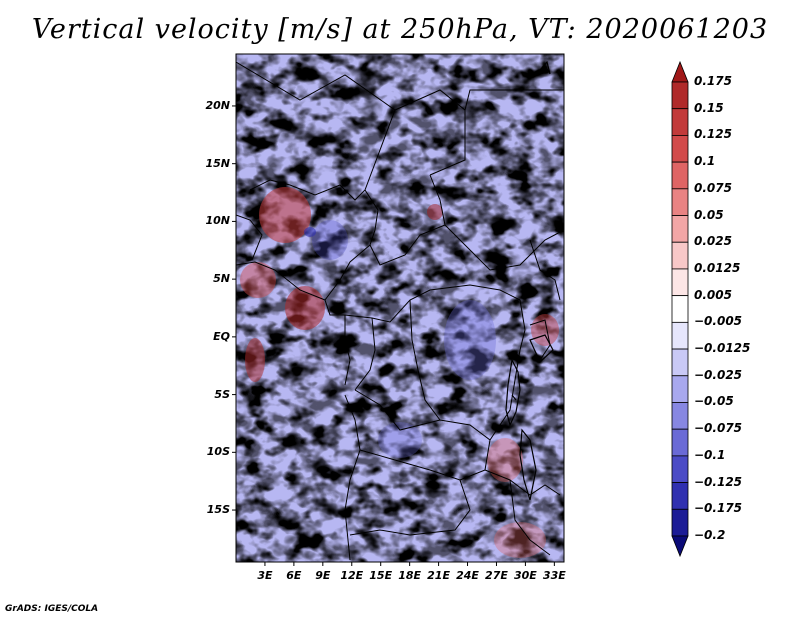 This screenshot has height=618, width=800. Describe the element at coordinates (717, 267) in the screenshot. I see `colorbar-level-label: 0.0125` at that location.